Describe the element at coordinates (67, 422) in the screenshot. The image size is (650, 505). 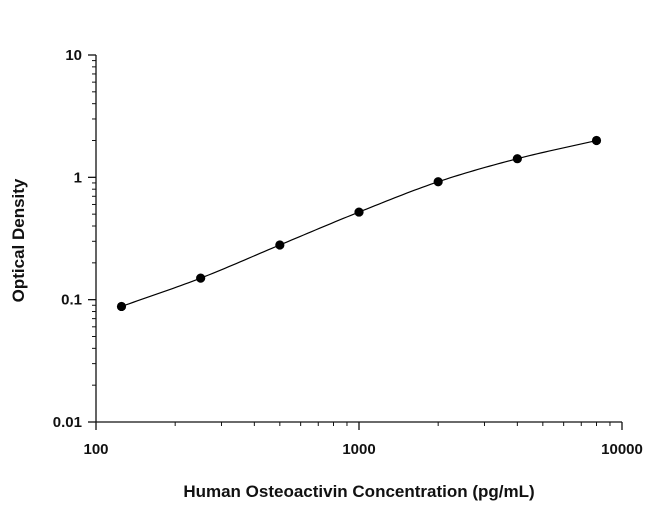
I see `y-tick-label: 0.01` at that location.